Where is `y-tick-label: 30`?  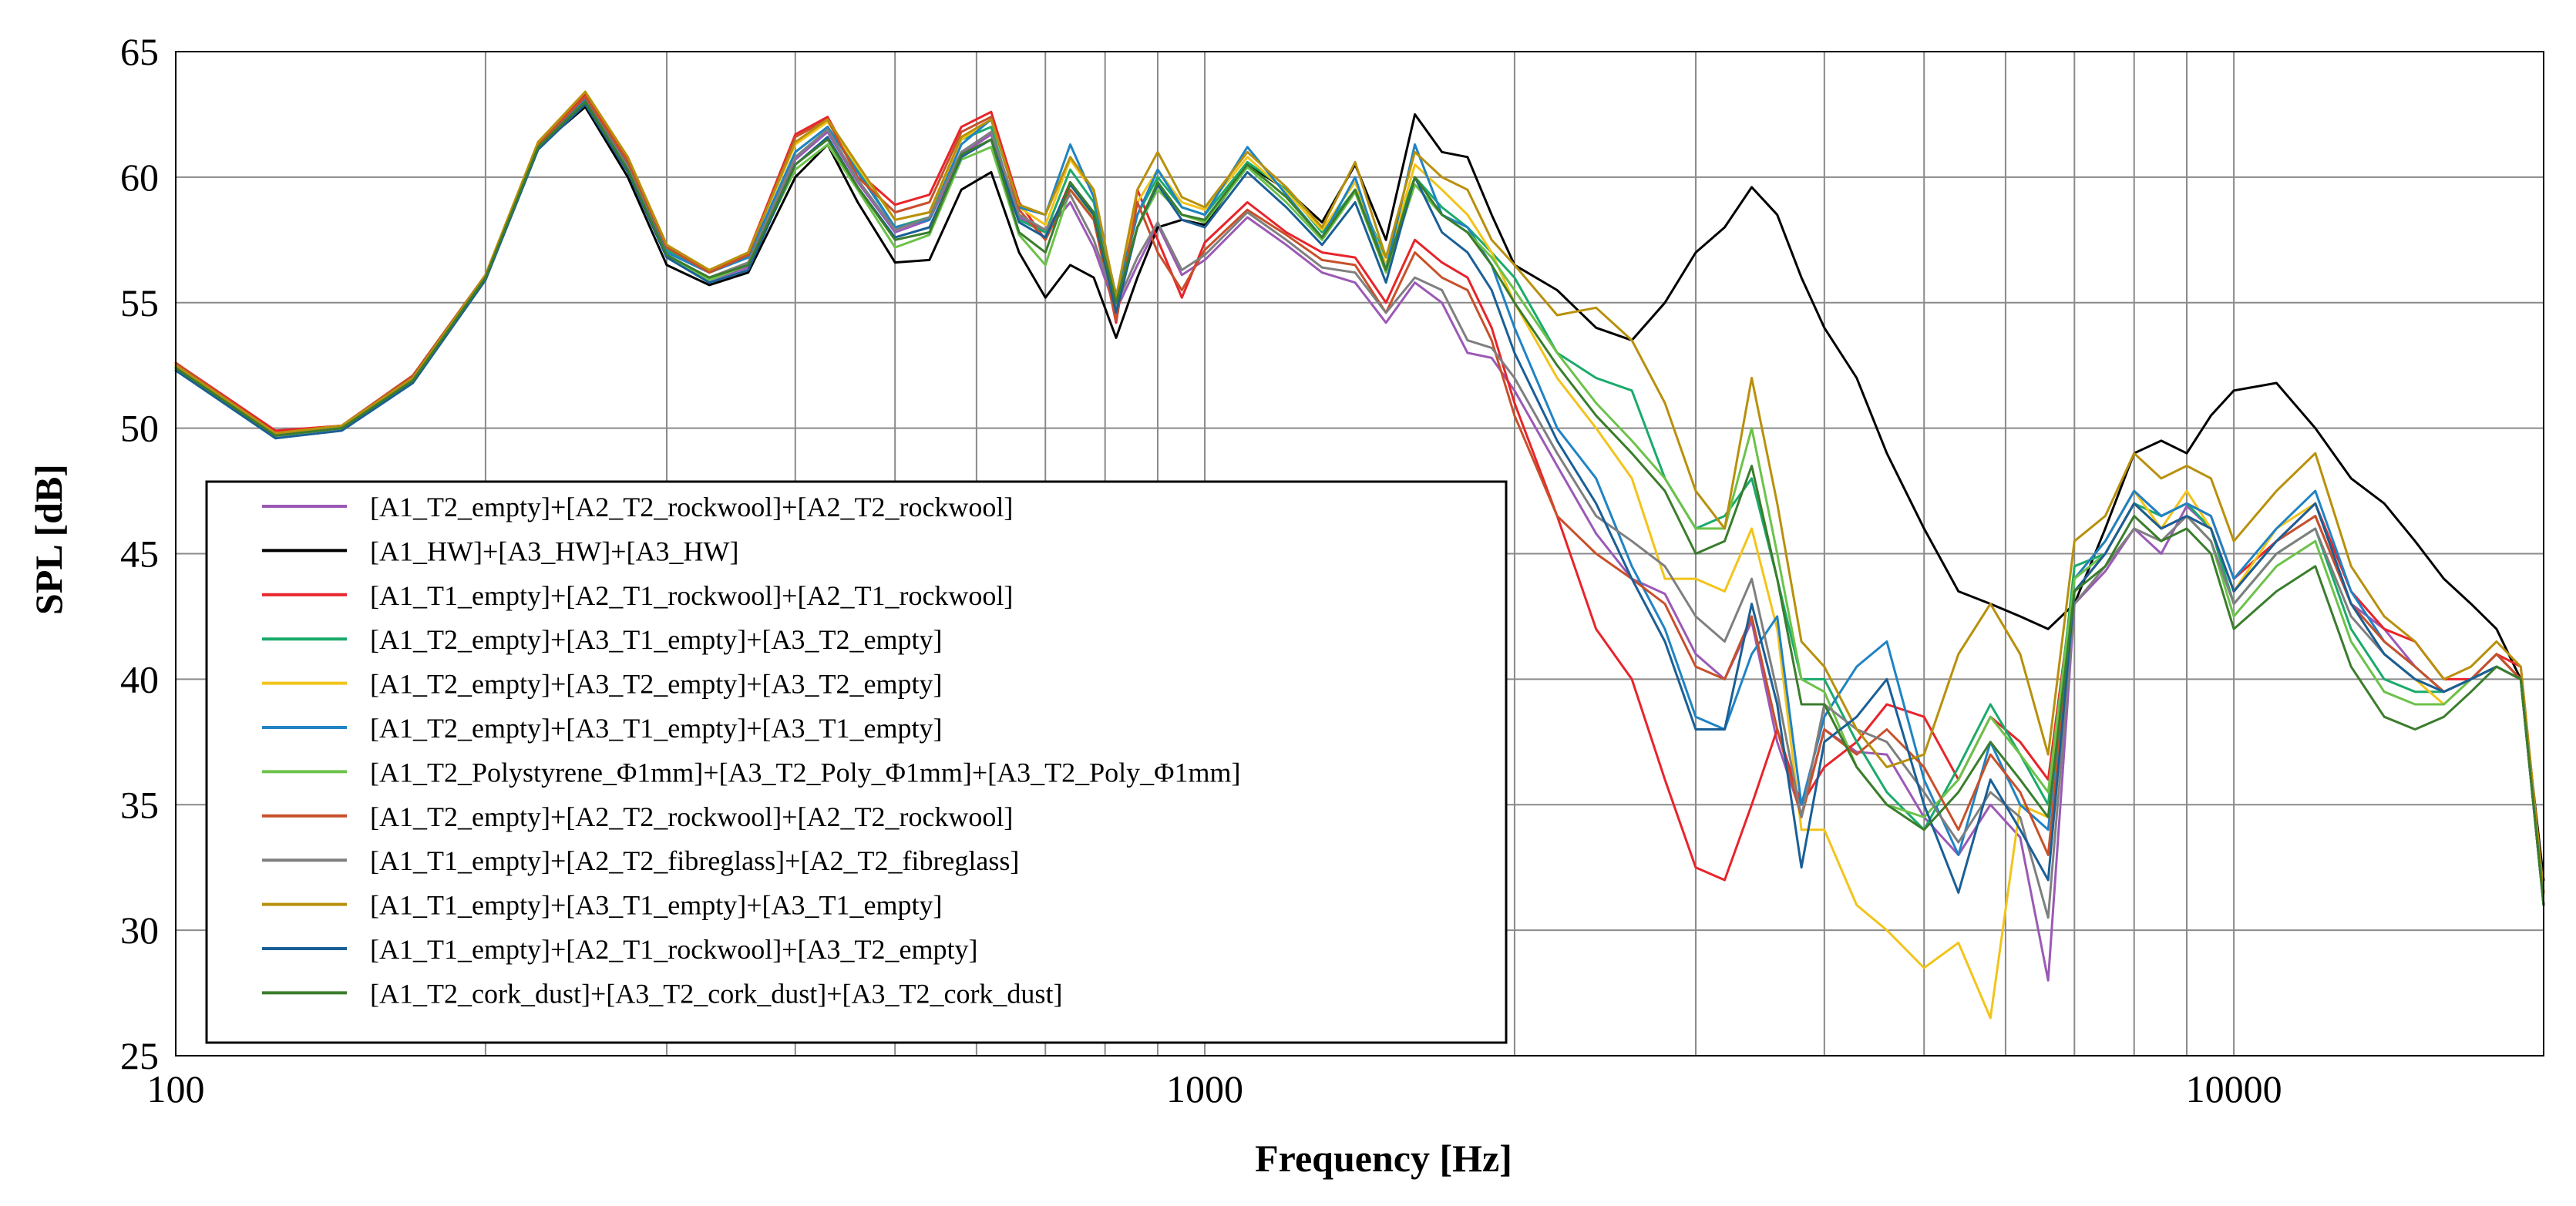 y-tick-label: 30 is located at coordinates (139, 930).